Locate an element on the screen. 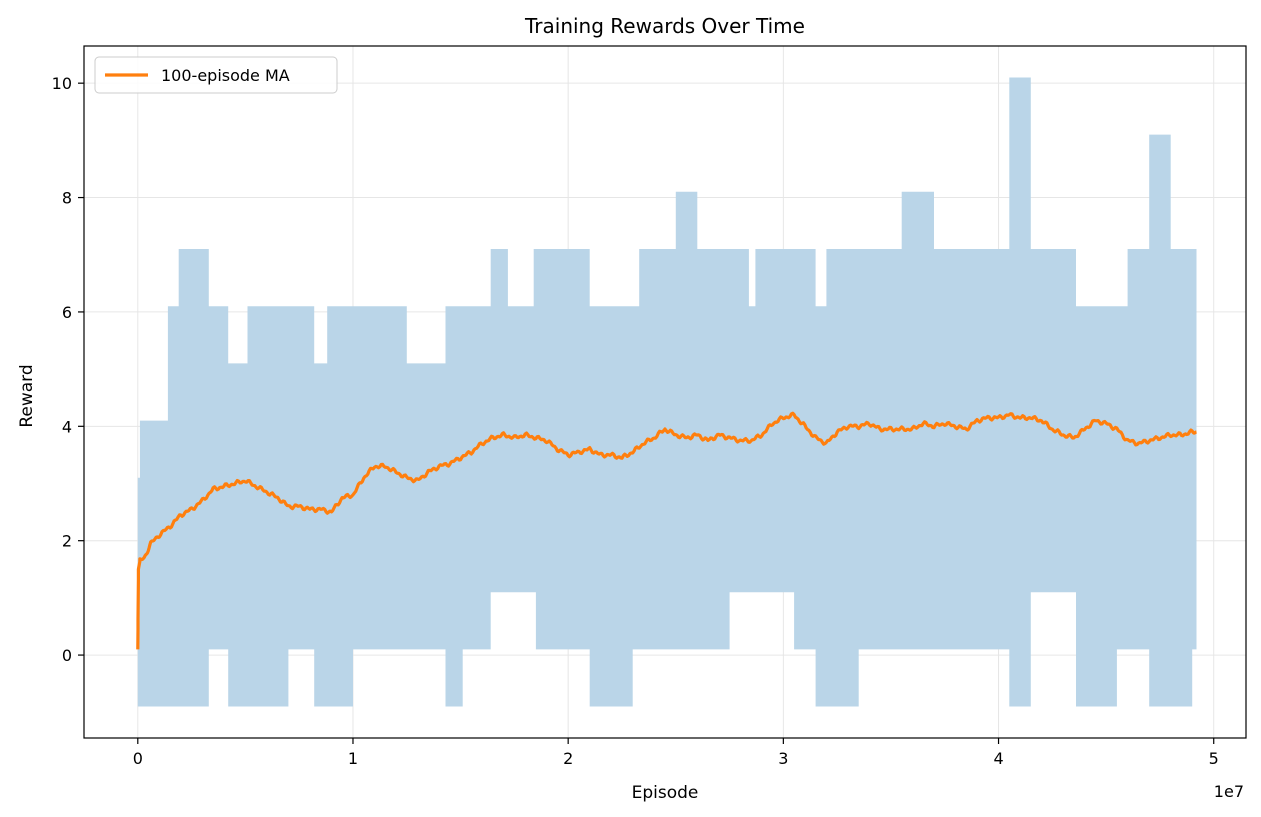  x-tick-label-5: 5 is located at coordinates (1214, 758).